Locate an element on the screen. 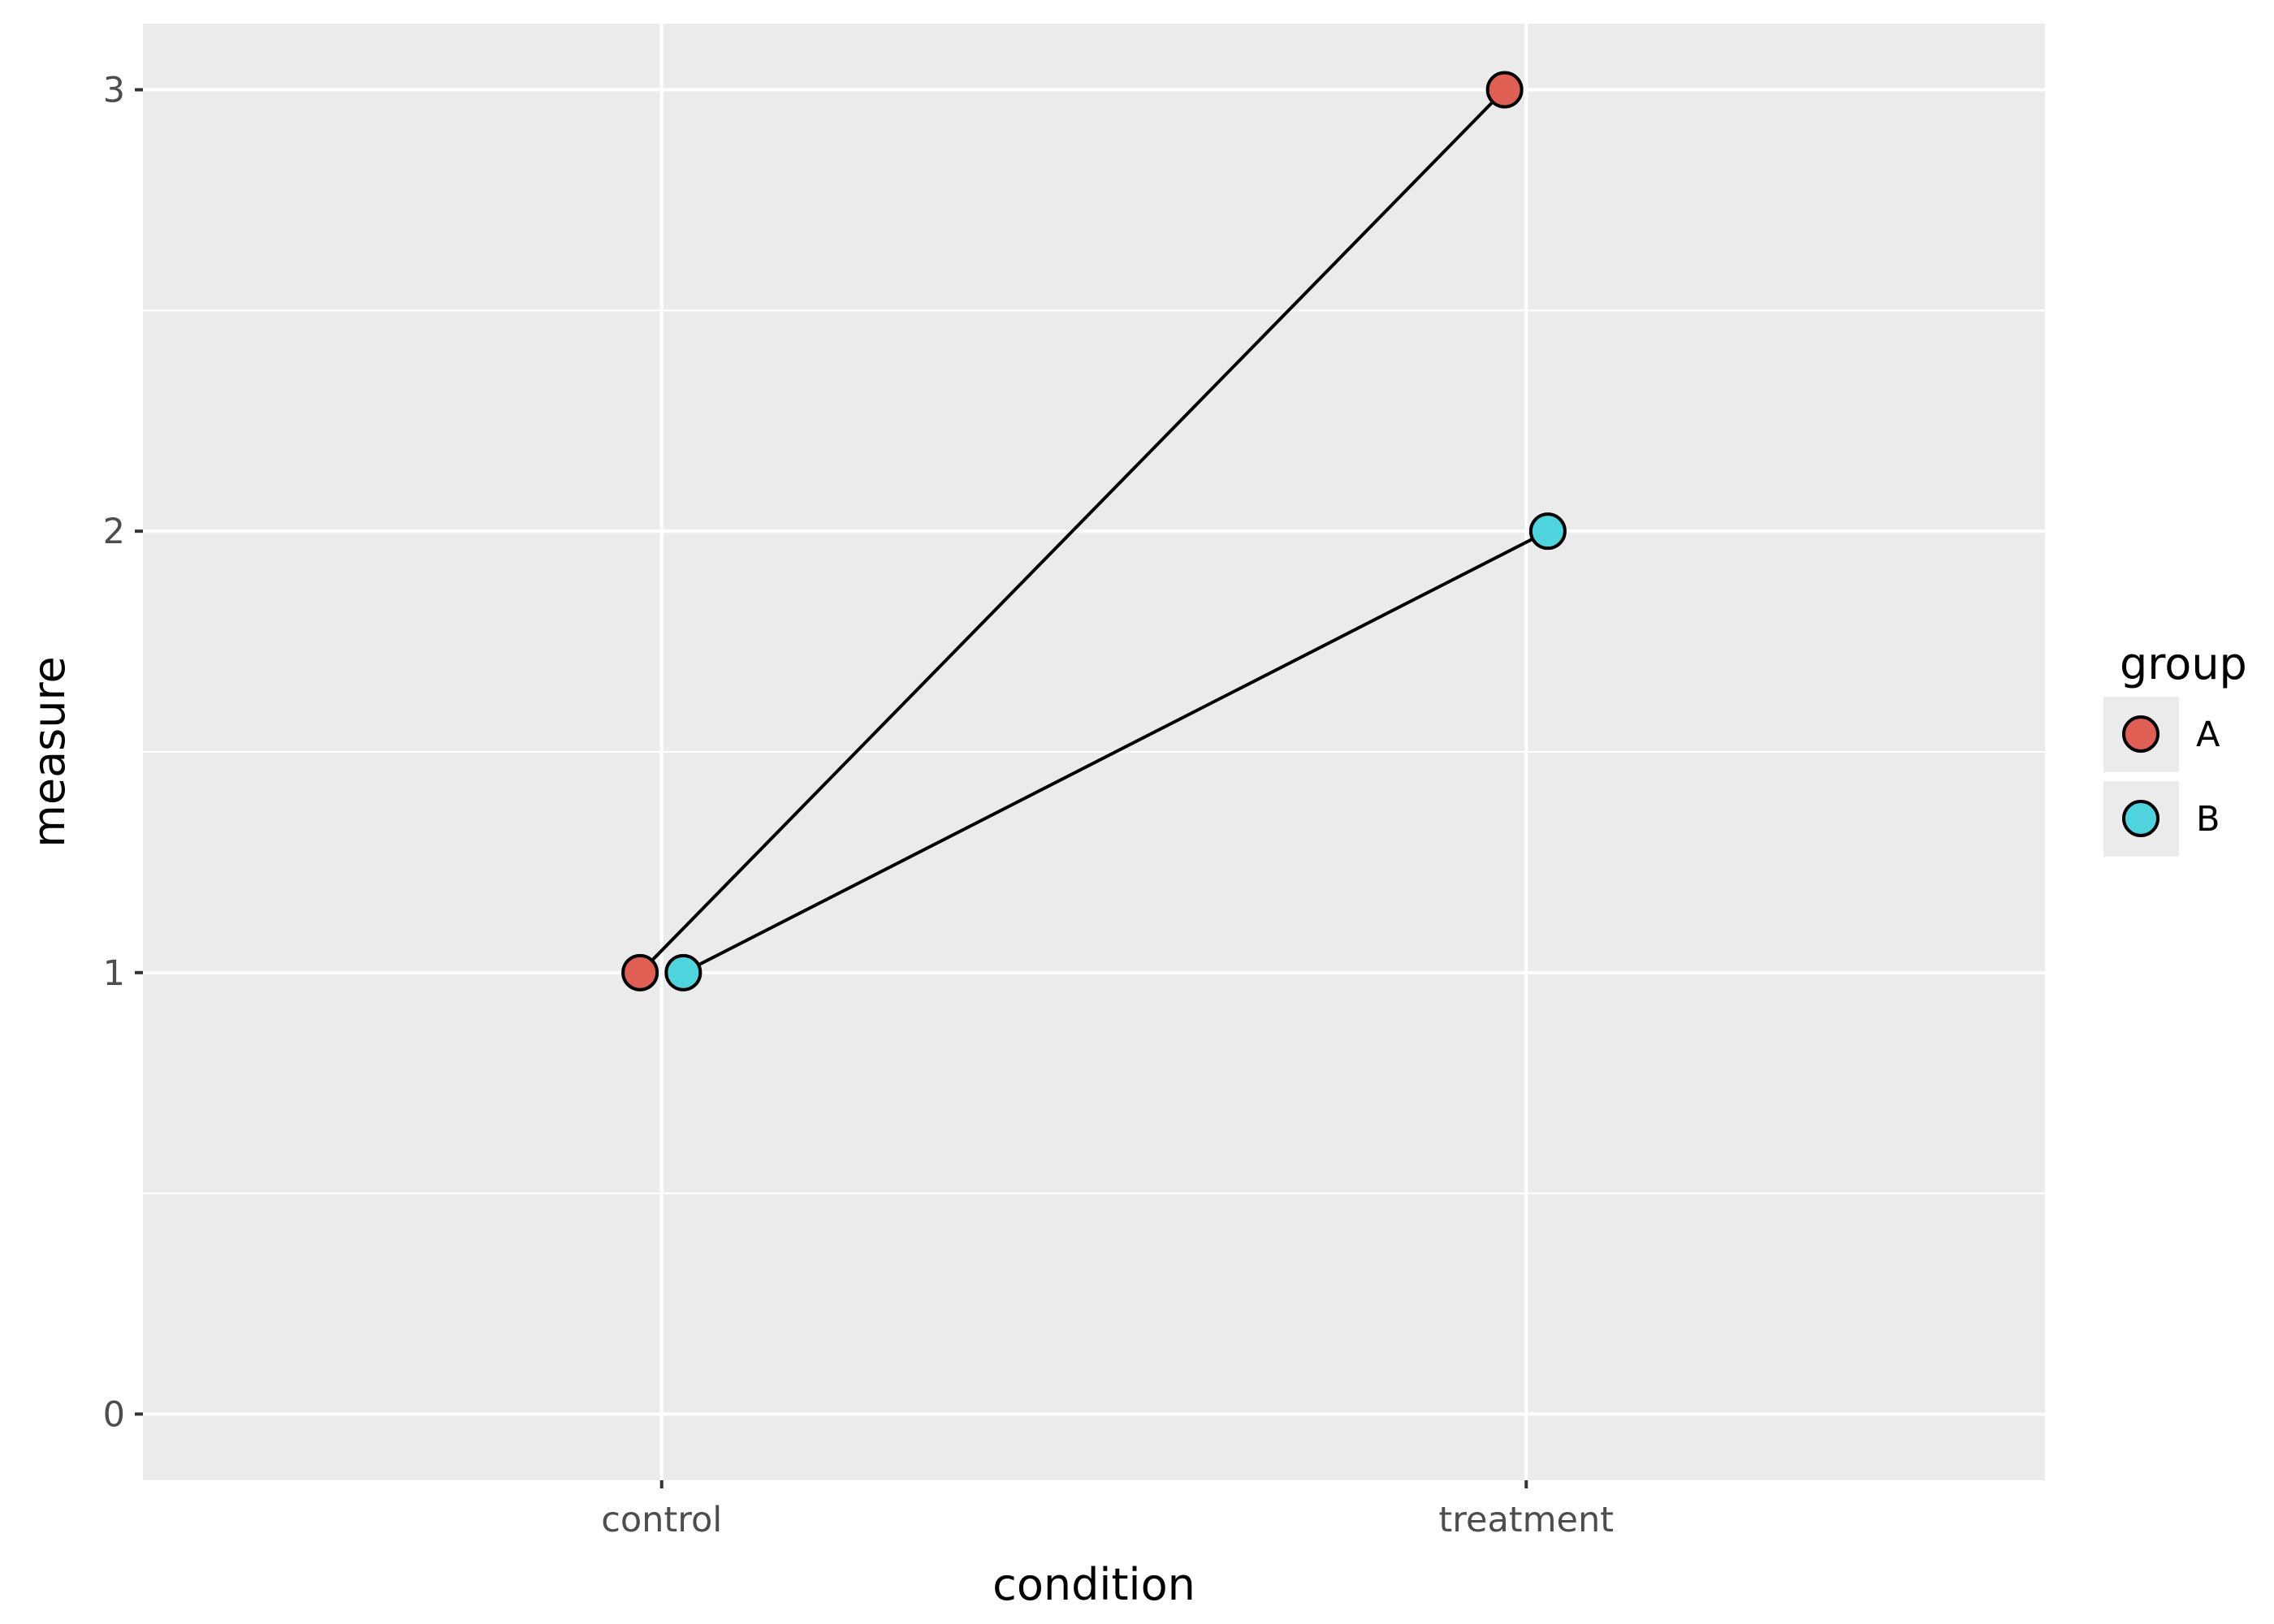 The image size is (2274, 1624). legend-swatch-a is located at coordinates (2140, 734).